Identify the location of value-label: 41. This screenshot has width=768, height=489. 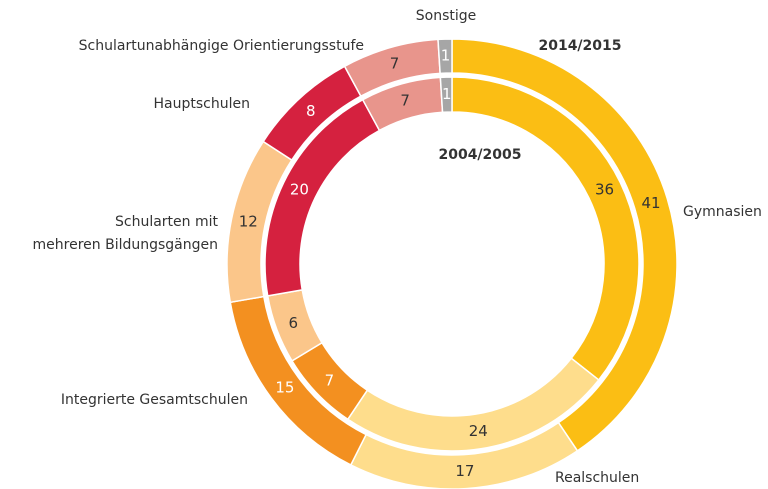
(650, 203).